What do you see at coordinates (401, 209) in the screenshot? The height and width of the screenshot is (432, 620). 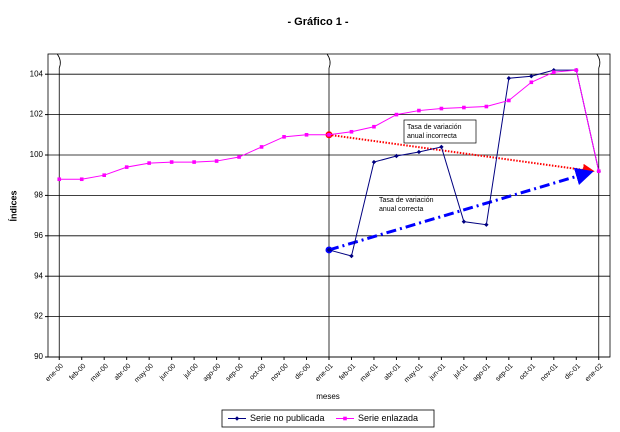 I see `annotation-text-cont: anual correcta` at bounding box center [401, 209].